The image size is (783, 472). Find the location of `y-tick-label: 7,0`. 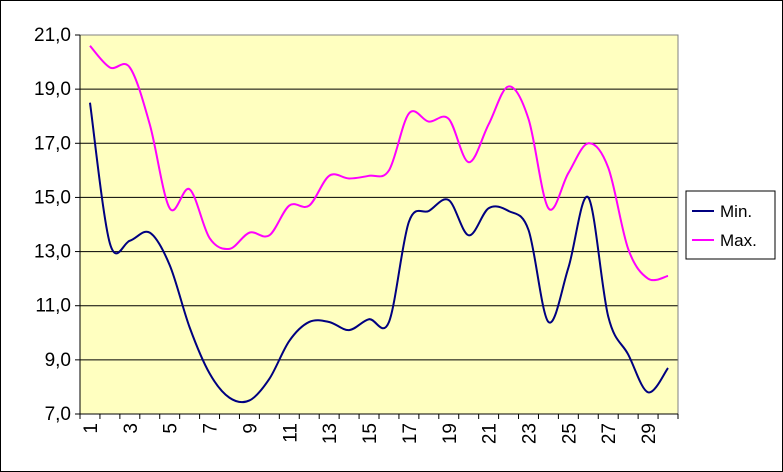

y-tick-label: 7,0 is located at coordinates (58, 414).